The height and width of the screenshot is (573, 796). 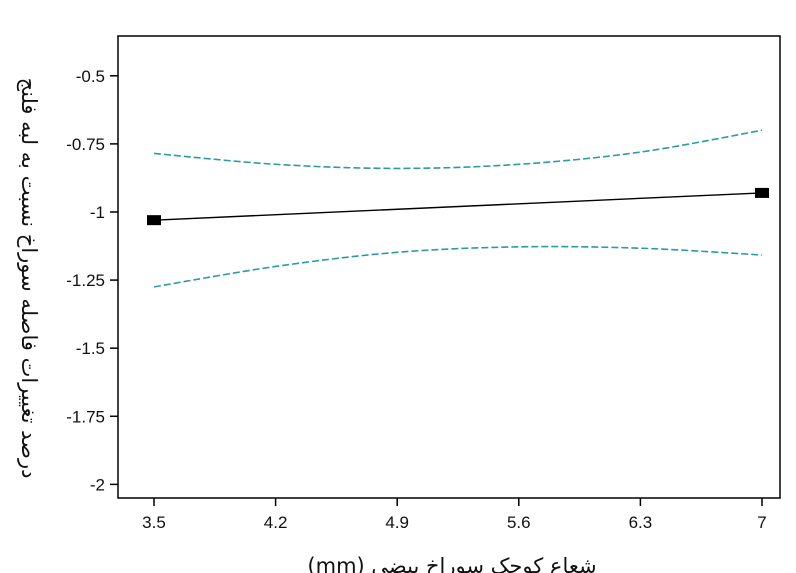 What do you see at coordinates (276, 522) in the screenshot?
I see `x-tick-label: 4.2` at bounding box center [276, 522].